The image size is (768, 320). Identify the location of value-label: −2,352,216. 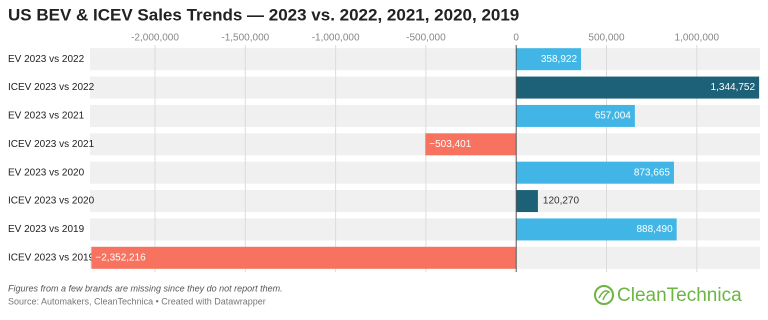
(120, 257).